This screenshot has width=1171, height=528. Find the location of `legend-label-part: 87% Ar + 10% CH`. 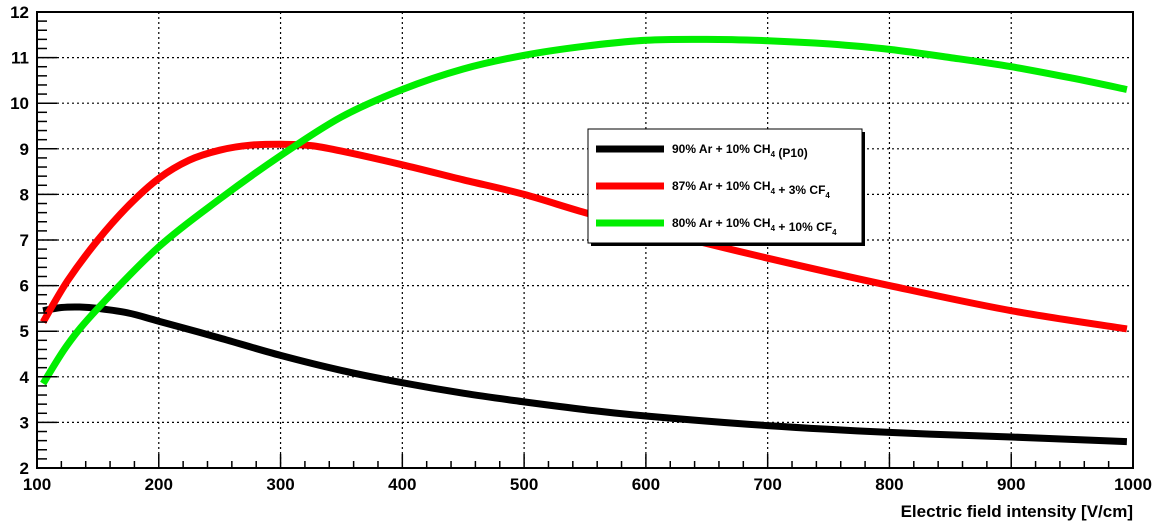

legend-label-part: 87% Ar + 10% CH is located at coordinates (721, 186).